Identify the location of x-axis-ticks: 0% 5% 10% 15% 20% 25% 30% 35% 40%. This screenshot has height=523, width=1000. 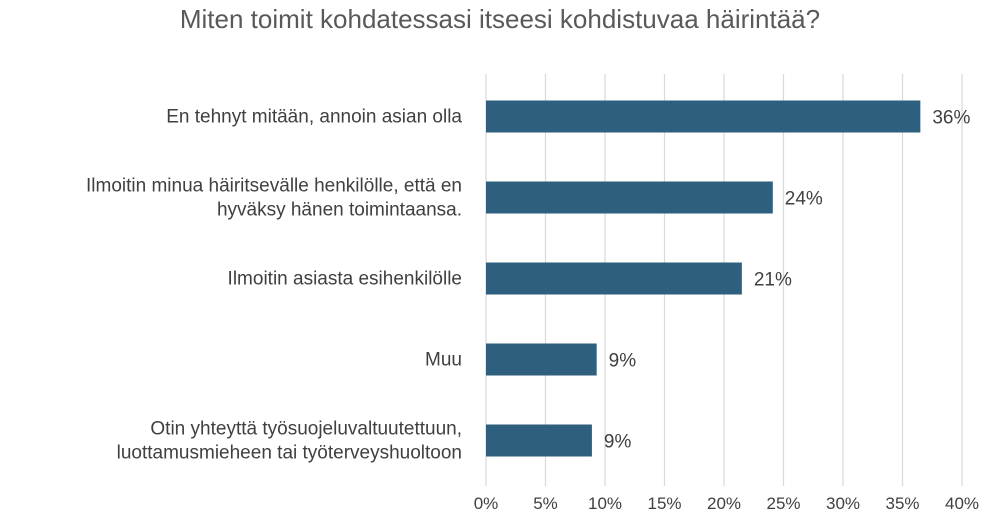
(726, 503).